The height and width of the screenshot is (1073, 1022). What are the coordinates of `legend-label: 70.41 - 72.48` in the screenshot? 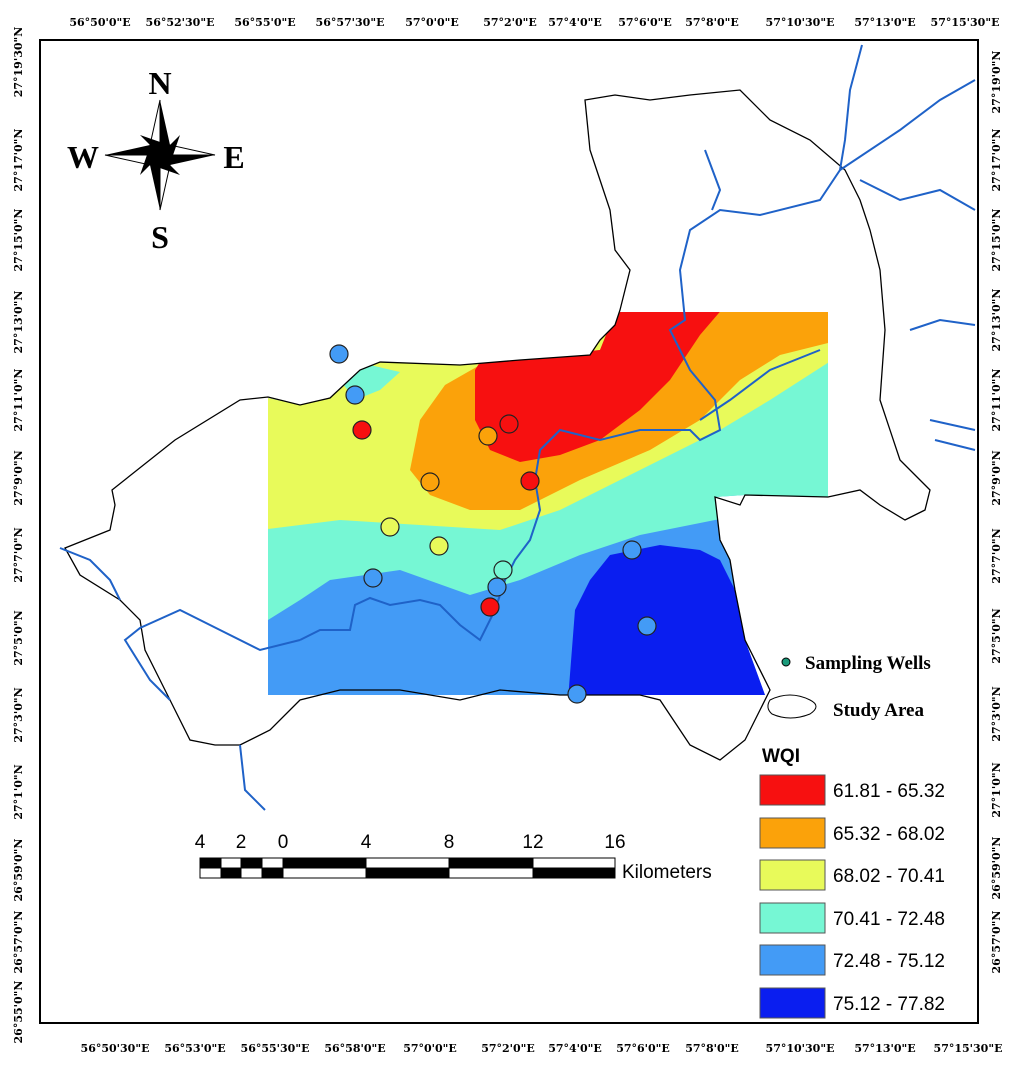 It's located at (889, 919).